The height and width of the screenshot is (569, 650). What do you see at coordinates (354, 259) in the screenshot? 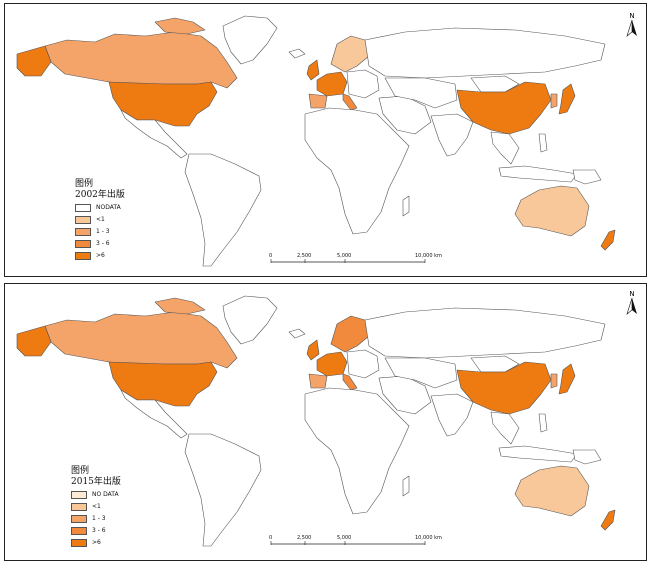
I see `scale-bar-2002: 0 2,500 5,000 10,000 km` at bounding box center [354, 259].